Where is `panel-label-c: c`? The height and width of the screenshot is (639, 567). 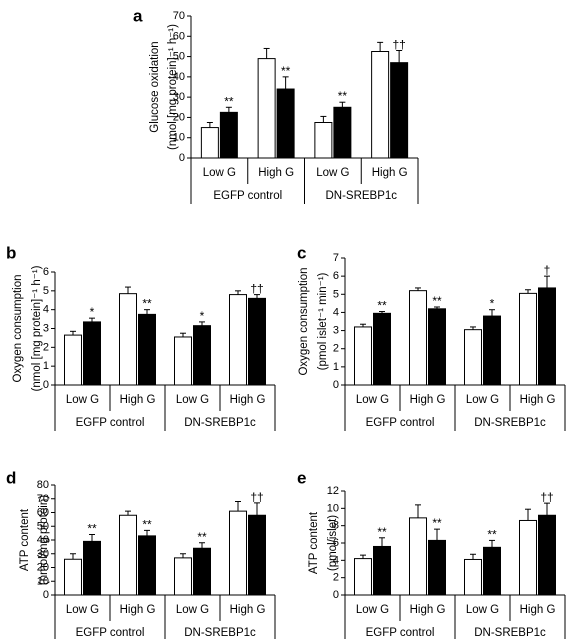 panel-label-c: c is located at coordinates (301, 253).